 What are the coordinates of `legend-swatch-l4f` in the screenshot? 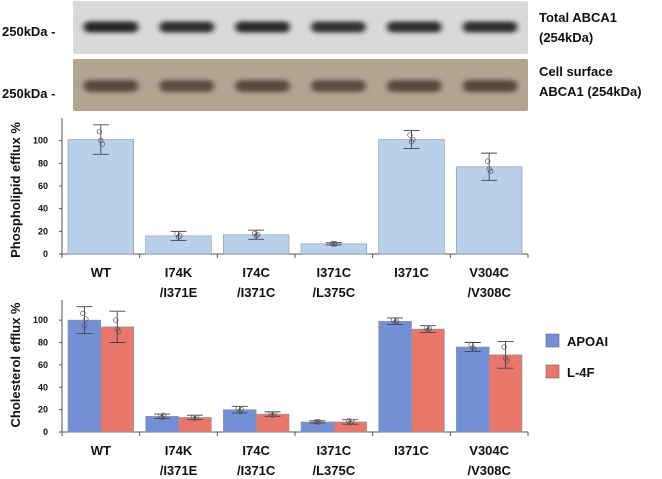 It's located at (552, 371).